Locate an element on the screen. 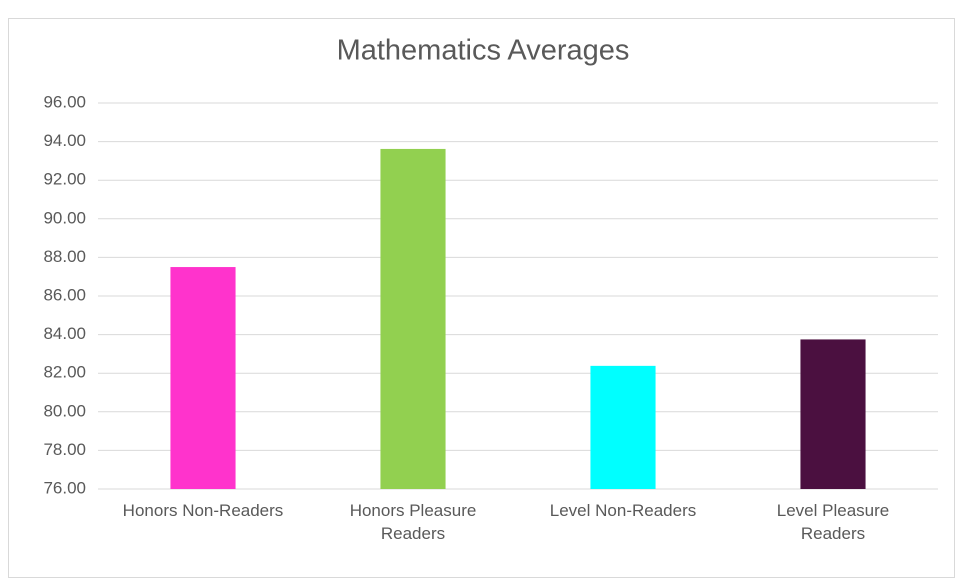 The width and height of the screenshot is (956, 579). y-tick-label: 90.00 is located at coordinates (64, 217).